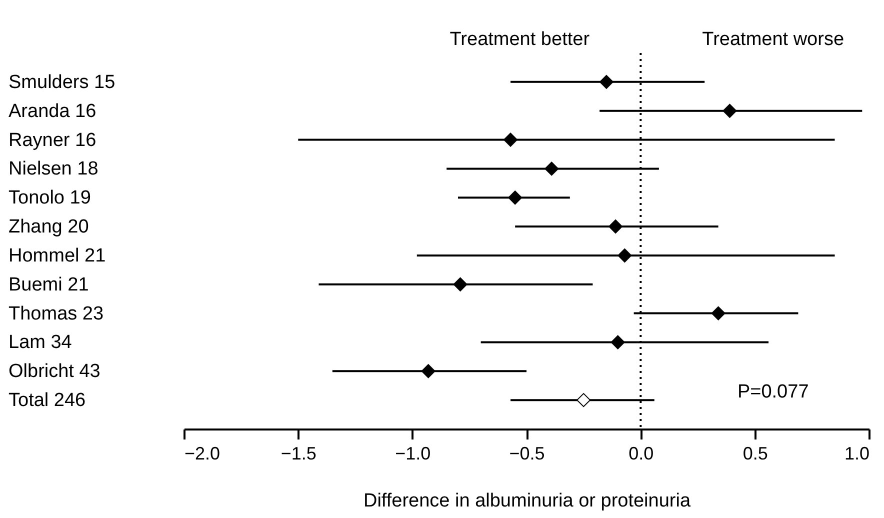 Image resolution: width=884 pixels, height=518 pixels. I want to click on annotation: P=0.077, so click(773, 391).